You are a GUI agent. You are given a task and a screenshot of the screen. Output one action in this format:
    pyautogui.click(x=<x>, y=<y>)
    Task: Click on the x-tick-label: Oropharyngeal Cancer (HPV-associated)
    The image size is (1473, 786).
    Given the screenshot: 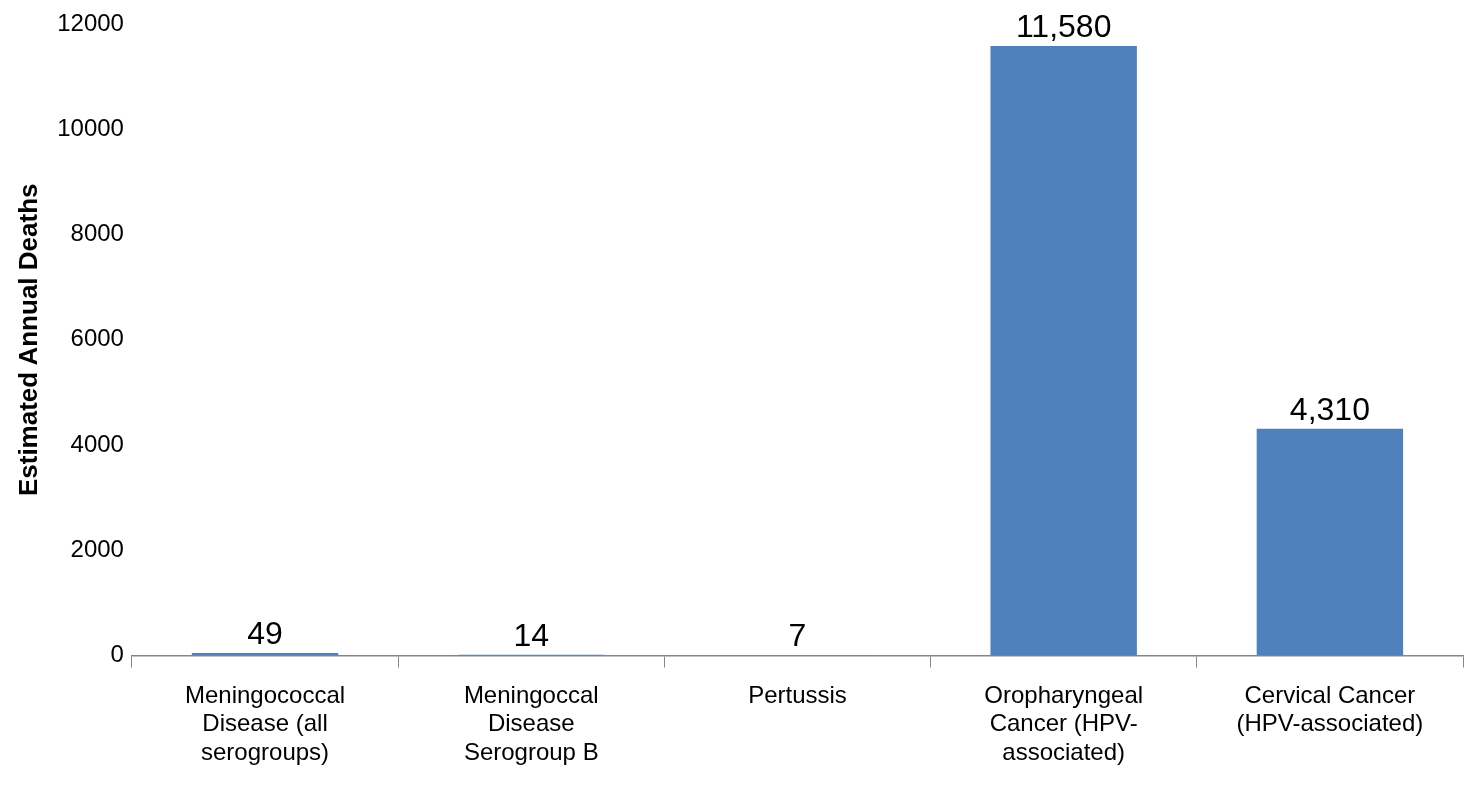 What is the action you would take?
    pyautogui.click(x=1064, y=723)
    